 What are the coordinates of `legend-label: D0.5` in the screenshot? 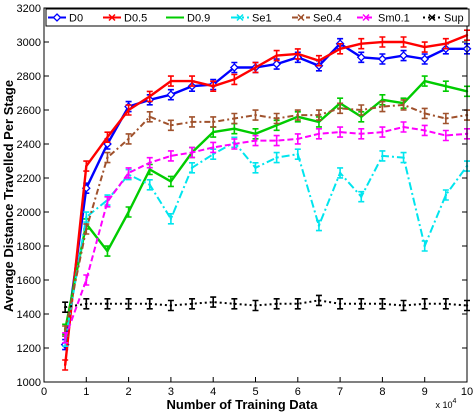 It's located at (135, 19).